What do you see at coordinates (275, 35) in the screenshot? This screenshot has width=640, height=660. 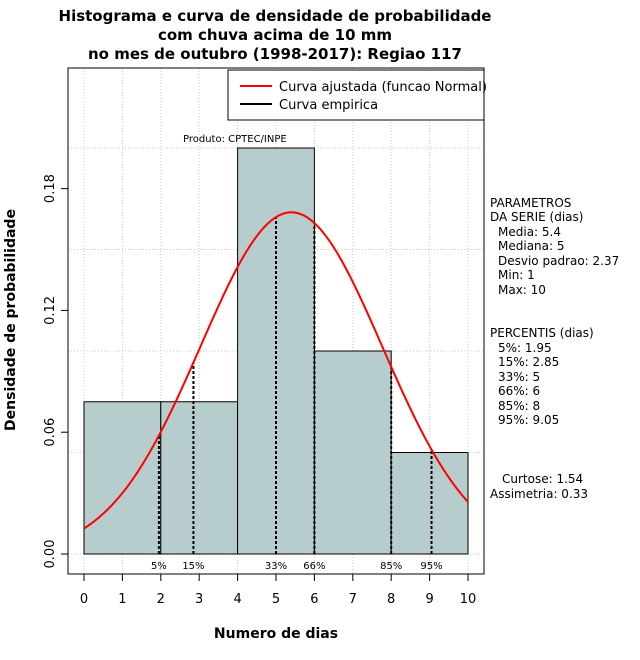 I see `chart-title-line-2: com chuva acima de 10 mm` at bounding box center [275, 35].